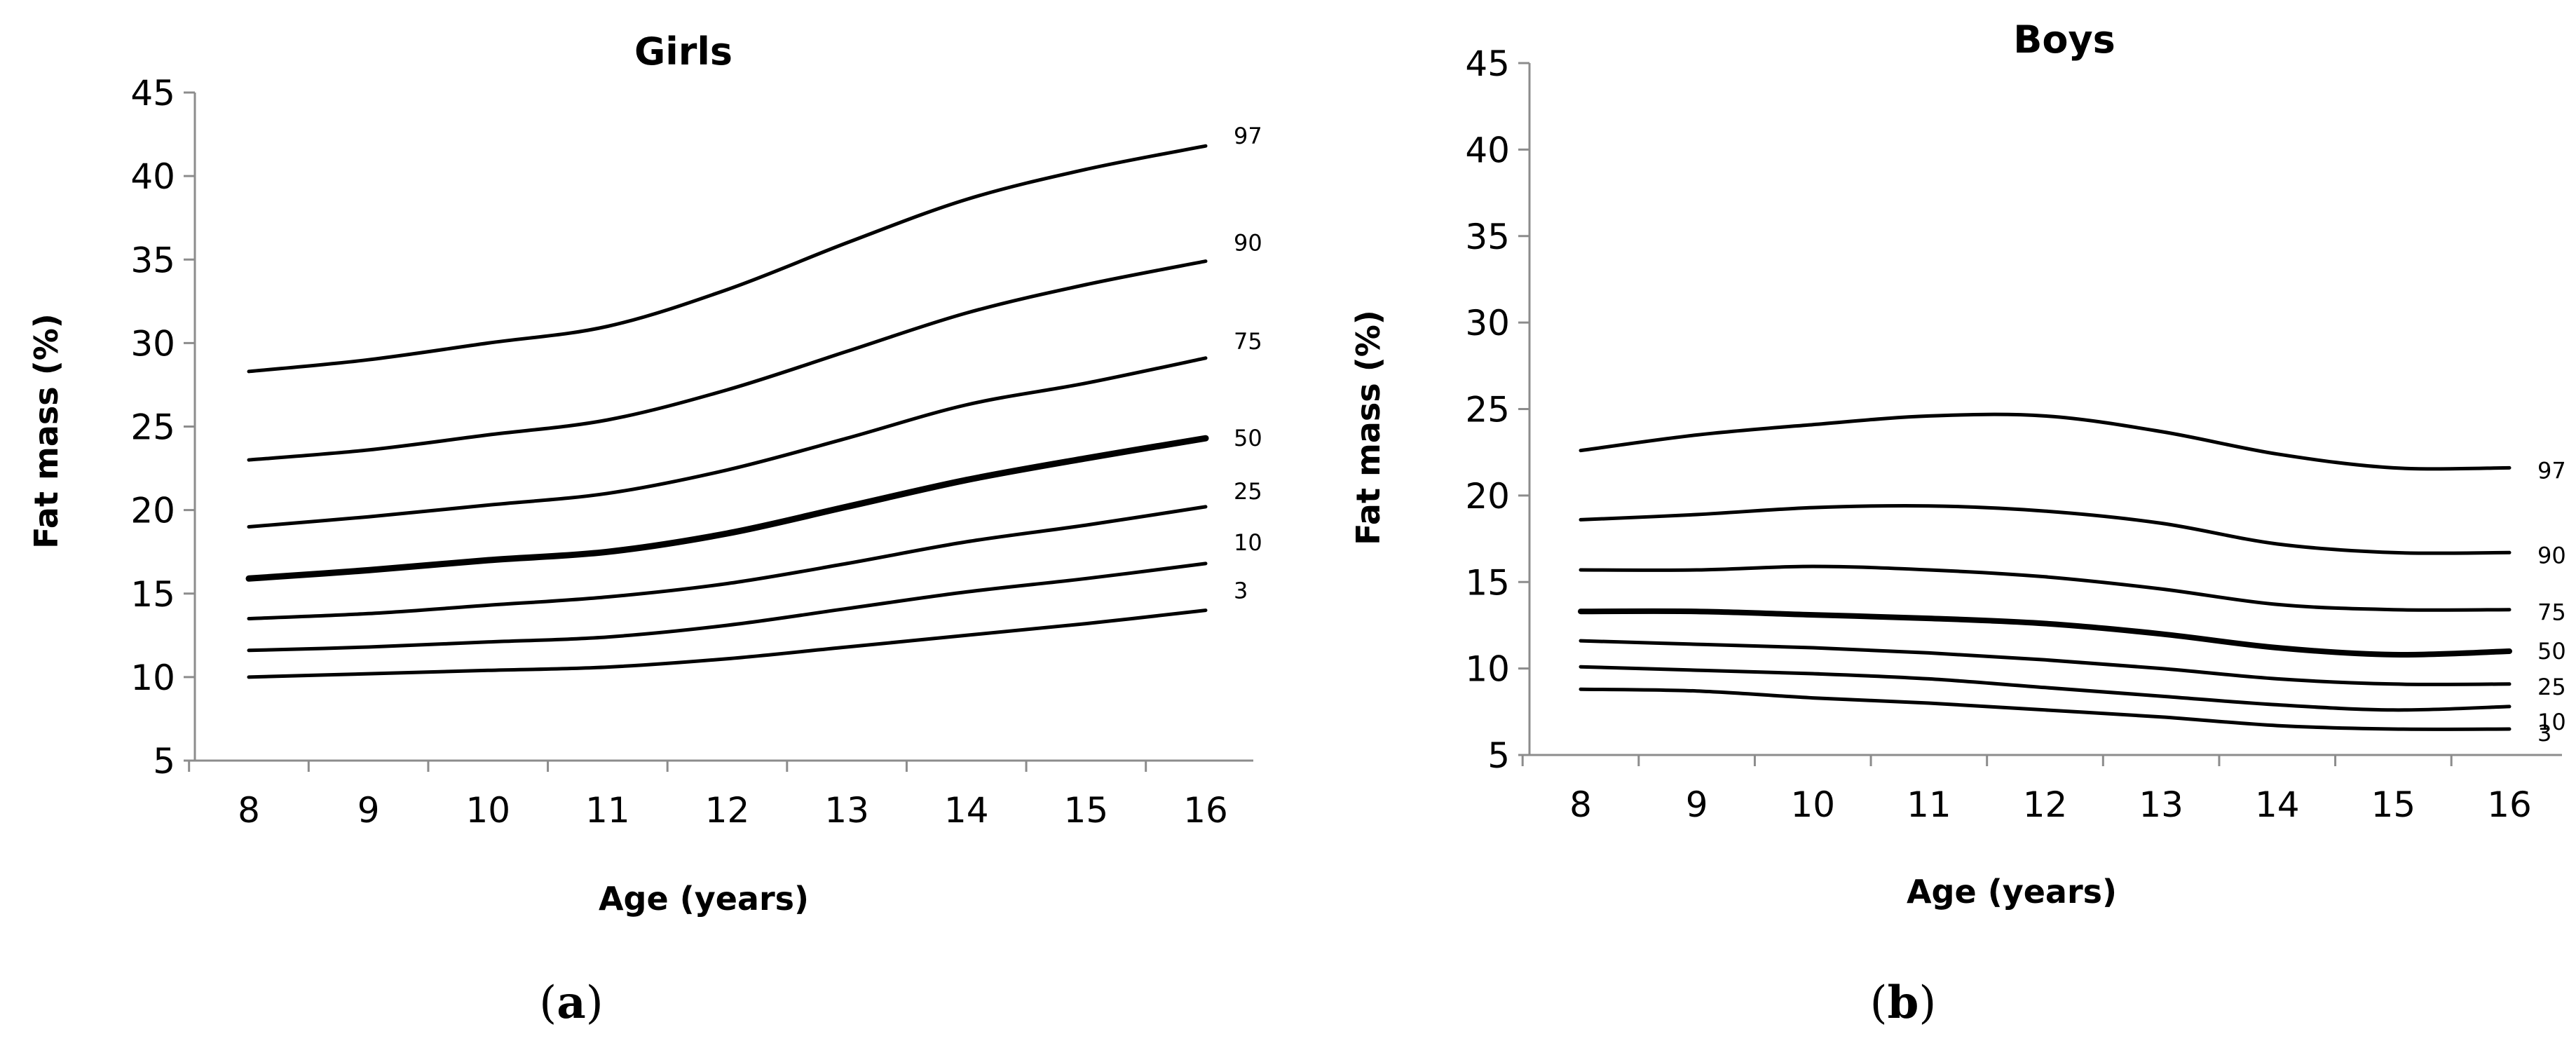  What do you see at coordinates (1488, 323) in the screenshot?
I see `boys-y-tick-label: 30` at bounding box center [1488, 323].